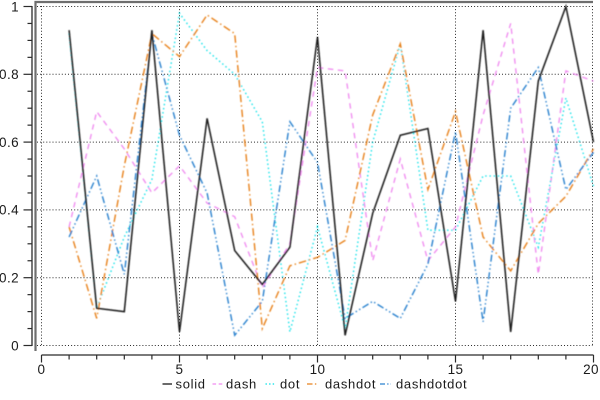 The image size is (600, 400). What do you see at coordinates (180, 369) in the screenshot?
I see `svg-text: 5` at bounding box center [180, 369].